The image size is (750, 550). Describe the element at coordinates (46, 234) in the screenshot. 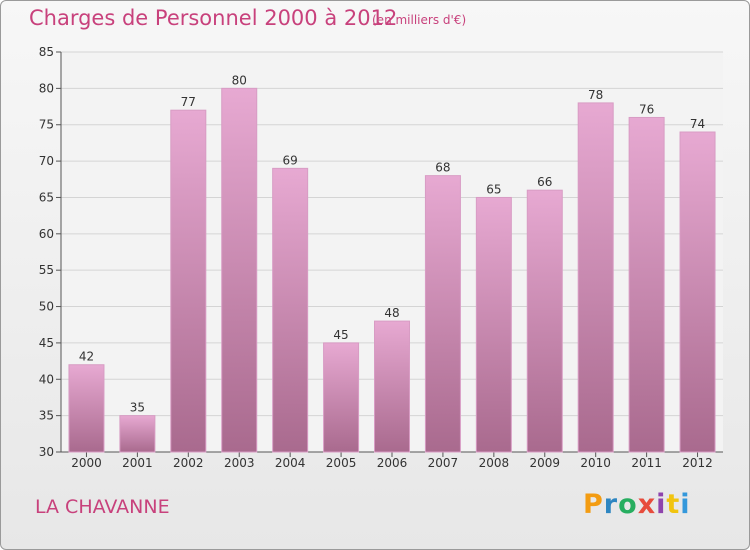

I see `y-tick-label: 60` at that location.